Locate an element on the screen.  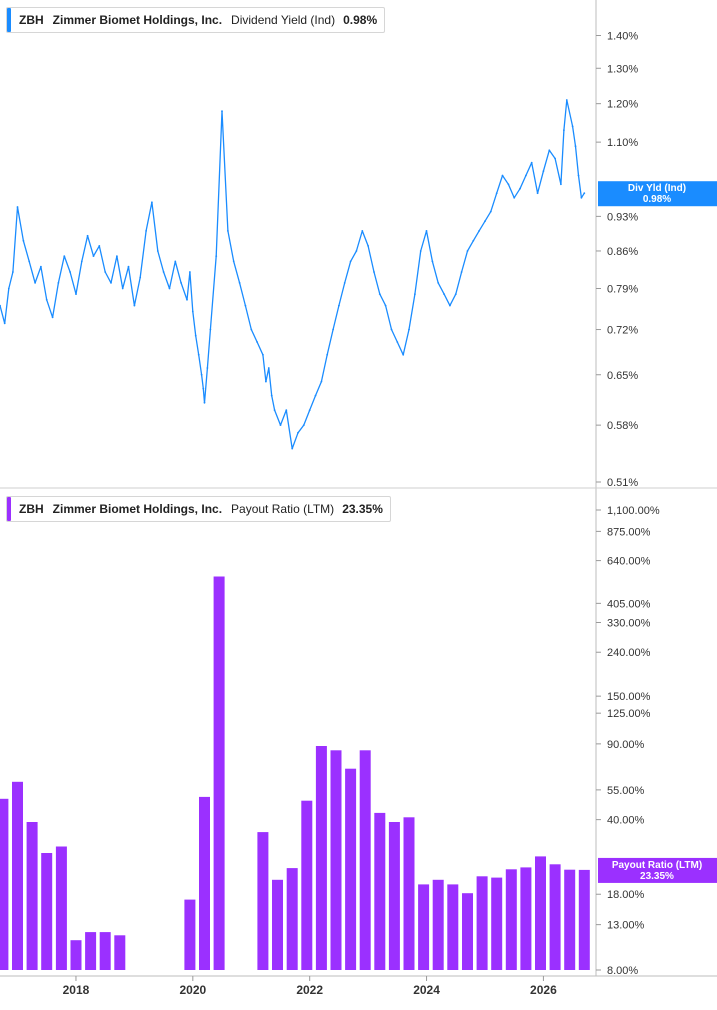
yield-value-tag is located at coordinates (657, 194).